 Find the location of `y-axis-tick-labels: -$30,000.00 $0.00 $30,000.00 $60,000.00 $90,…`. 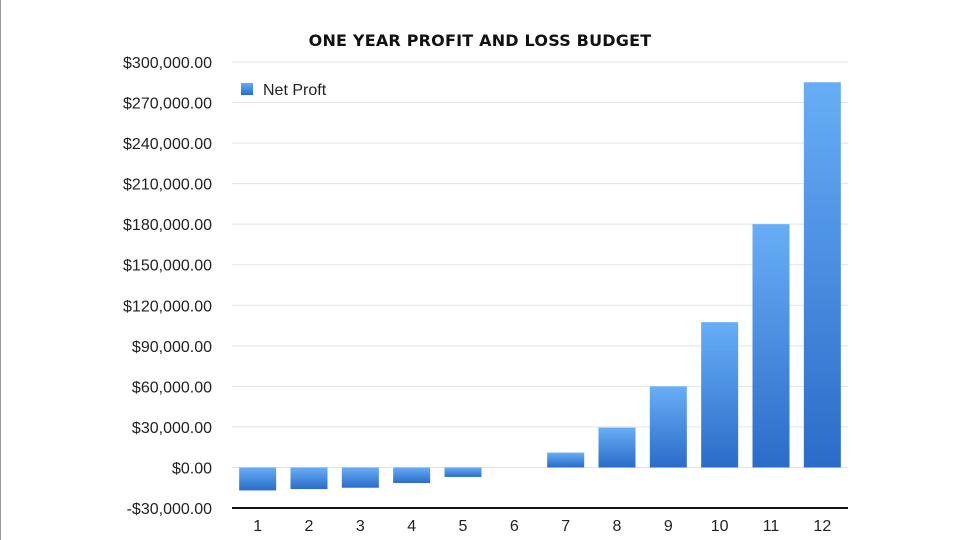

y-axis-tick-labels: -$30,000.00 $0.00 $30,000.00 $60,000.00 $90,… is located at coordinates (167, 286).